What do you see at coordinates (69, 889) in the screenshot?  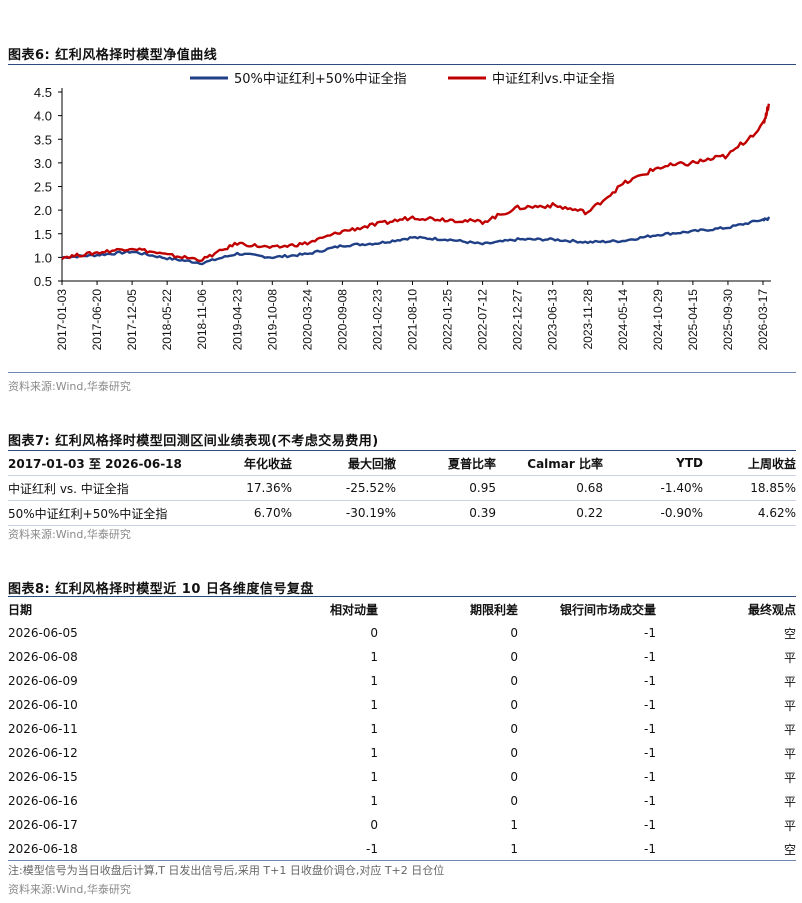 I see `fig8-source: 资料来源:Wind,华泰研究` at bounding box center [69, 889].